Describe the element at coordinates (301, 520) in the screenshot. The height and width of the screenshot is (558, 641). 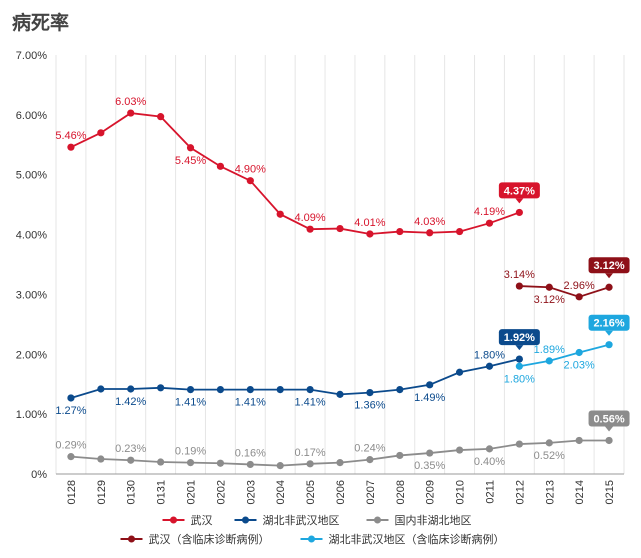
I see `legend-label: 湖北非武汉地区` at that location.